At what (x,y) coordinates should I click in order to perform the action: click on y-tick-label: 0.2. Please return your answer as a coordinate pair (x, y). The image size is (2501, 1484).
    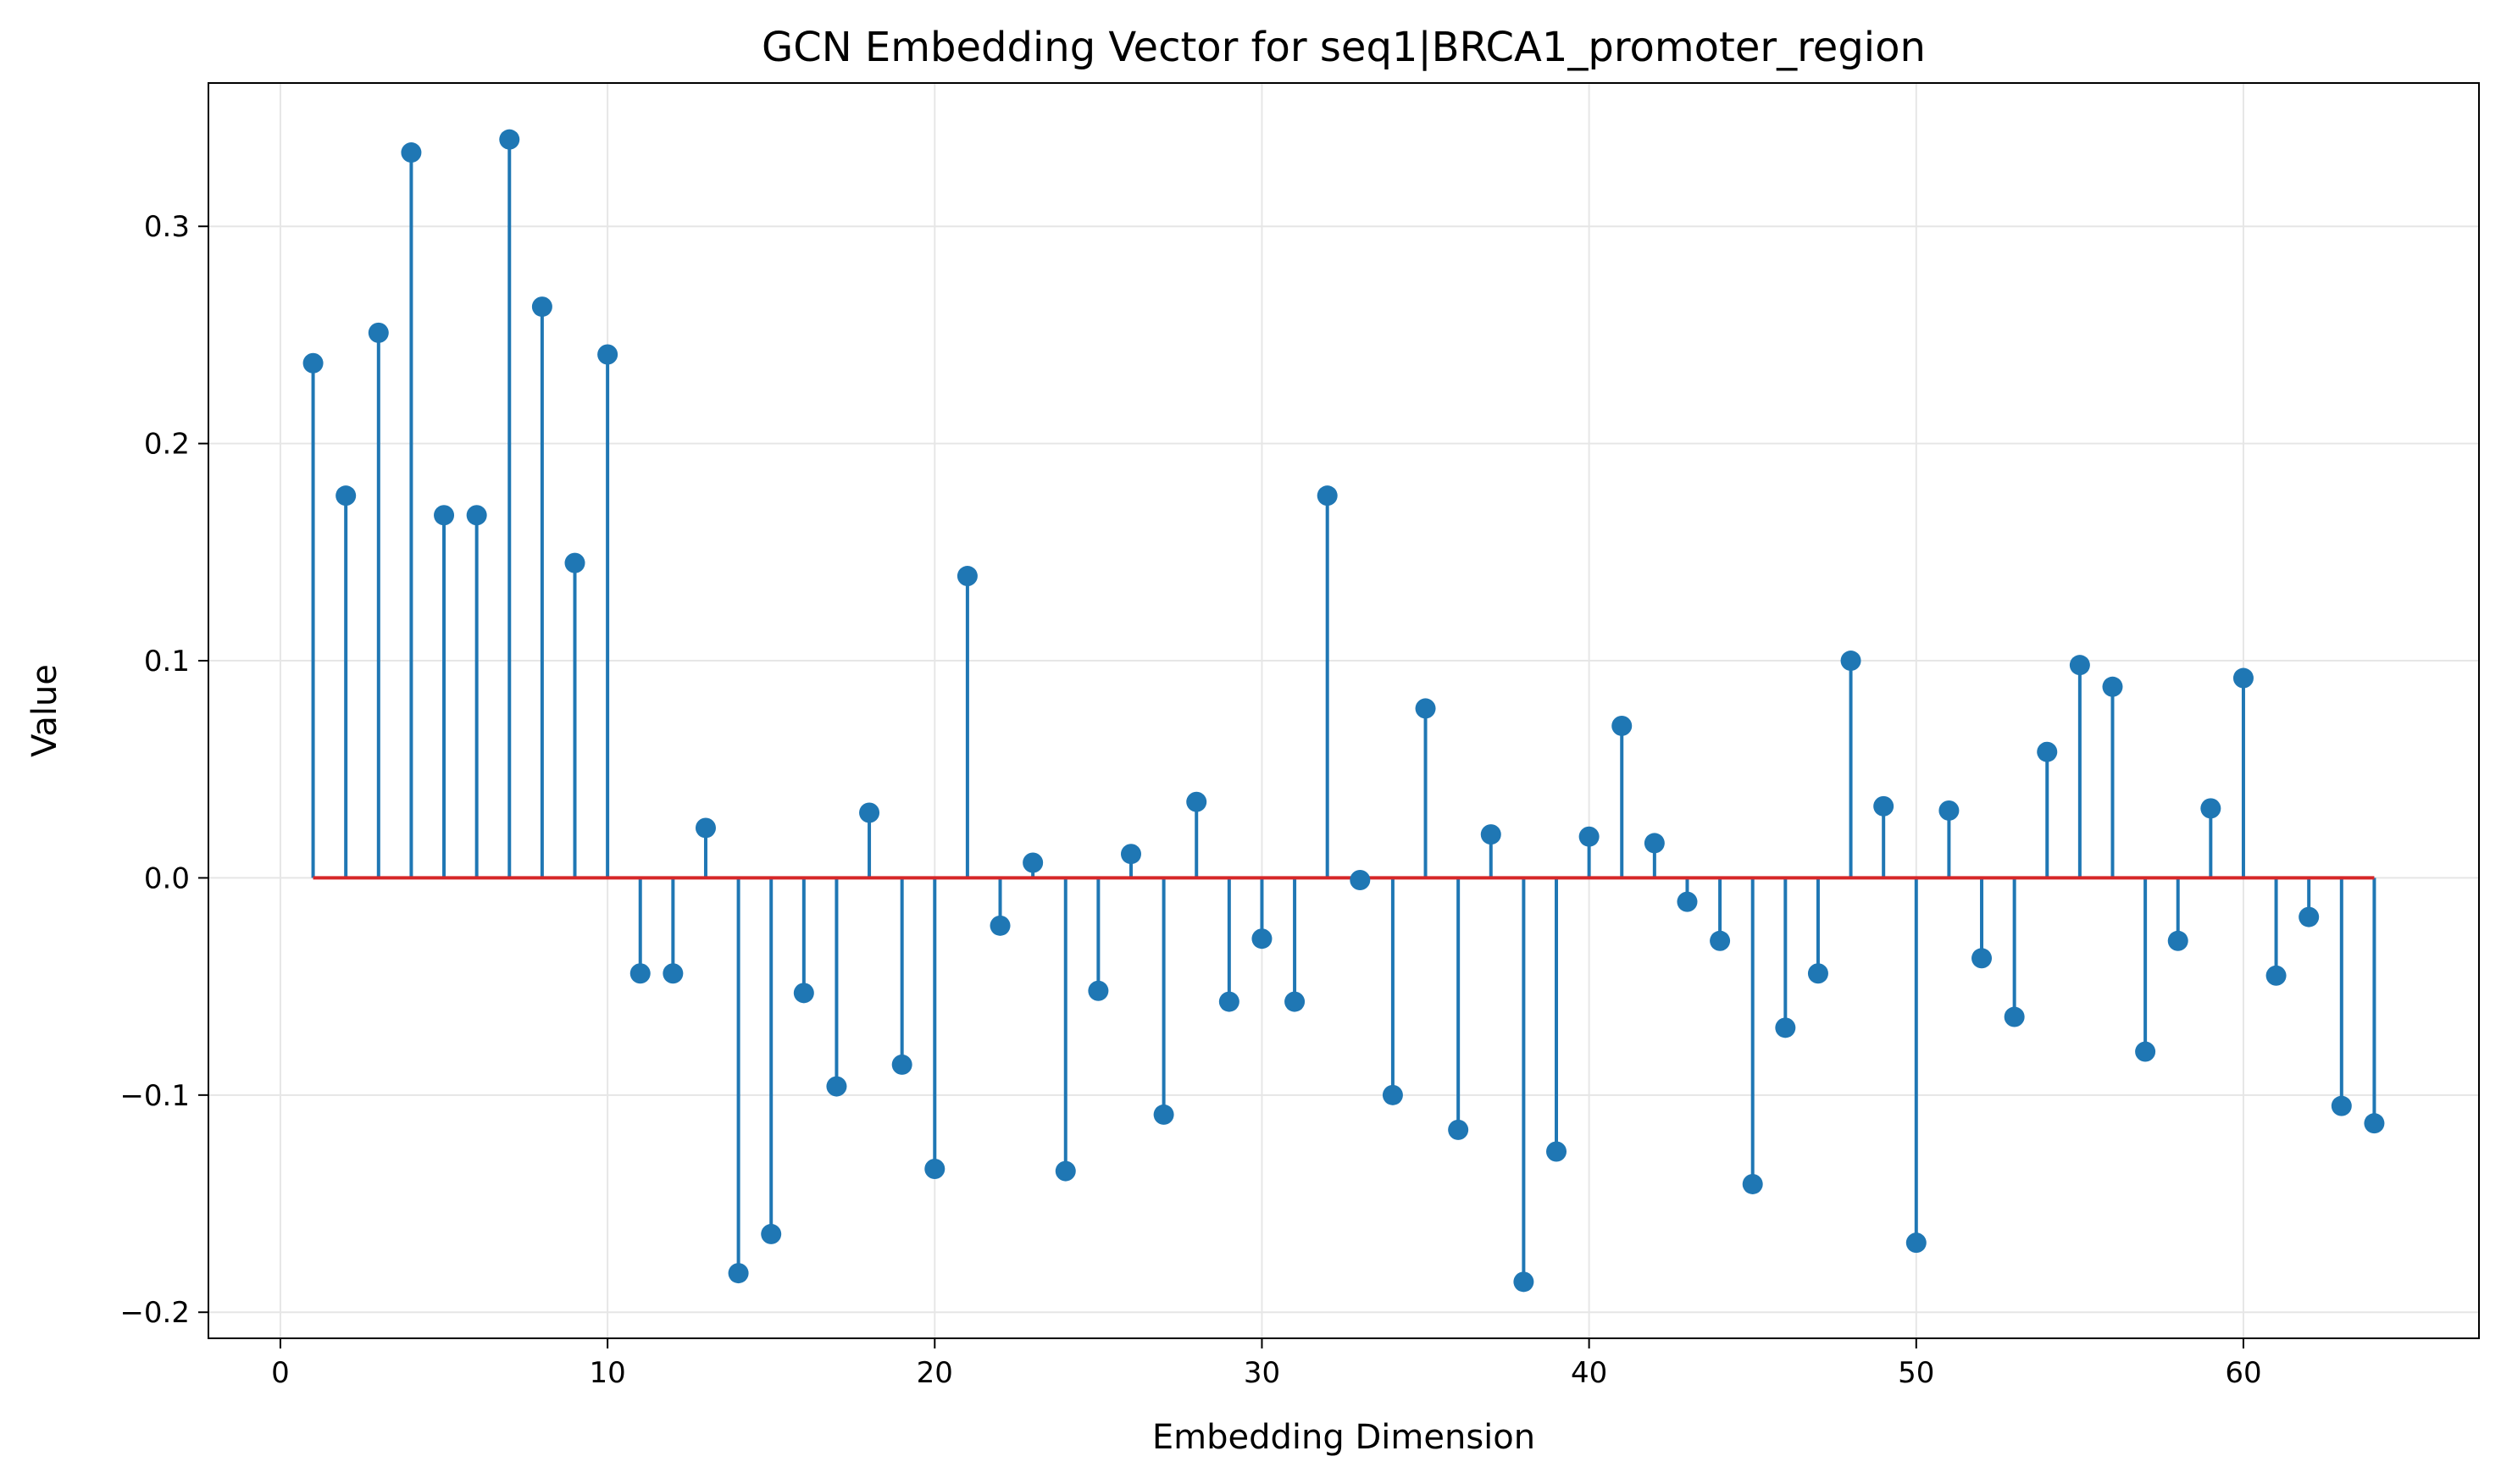
    Looking at the image, I should click on (167, 445).